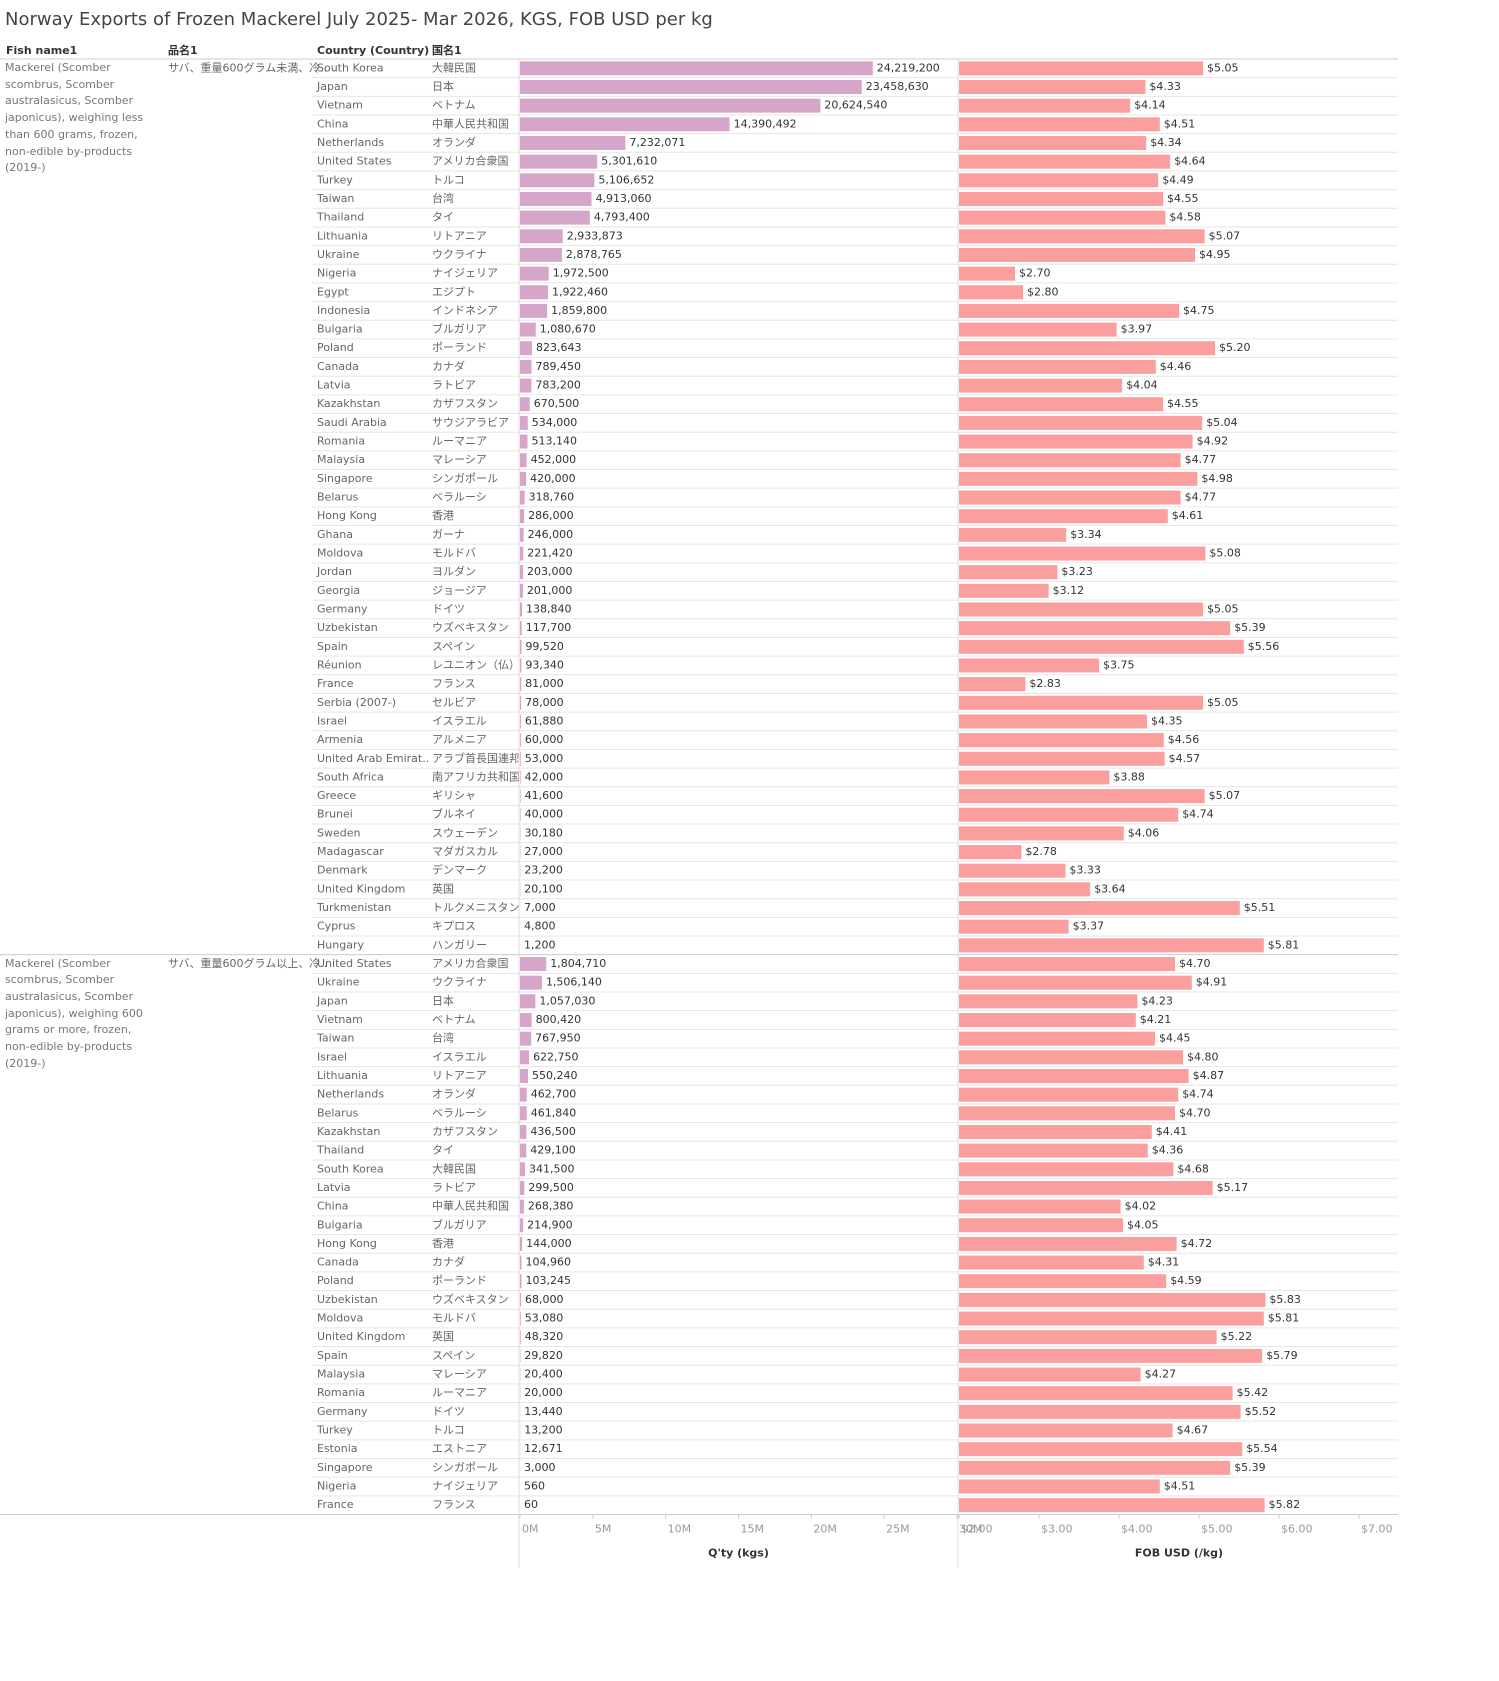 The height and width of the screenshot is (1681, 1499). What do you see at coordinates (465, 310) in the screenshot?
I see `country-ja: インドネシア` at bounding box center [465, 310].